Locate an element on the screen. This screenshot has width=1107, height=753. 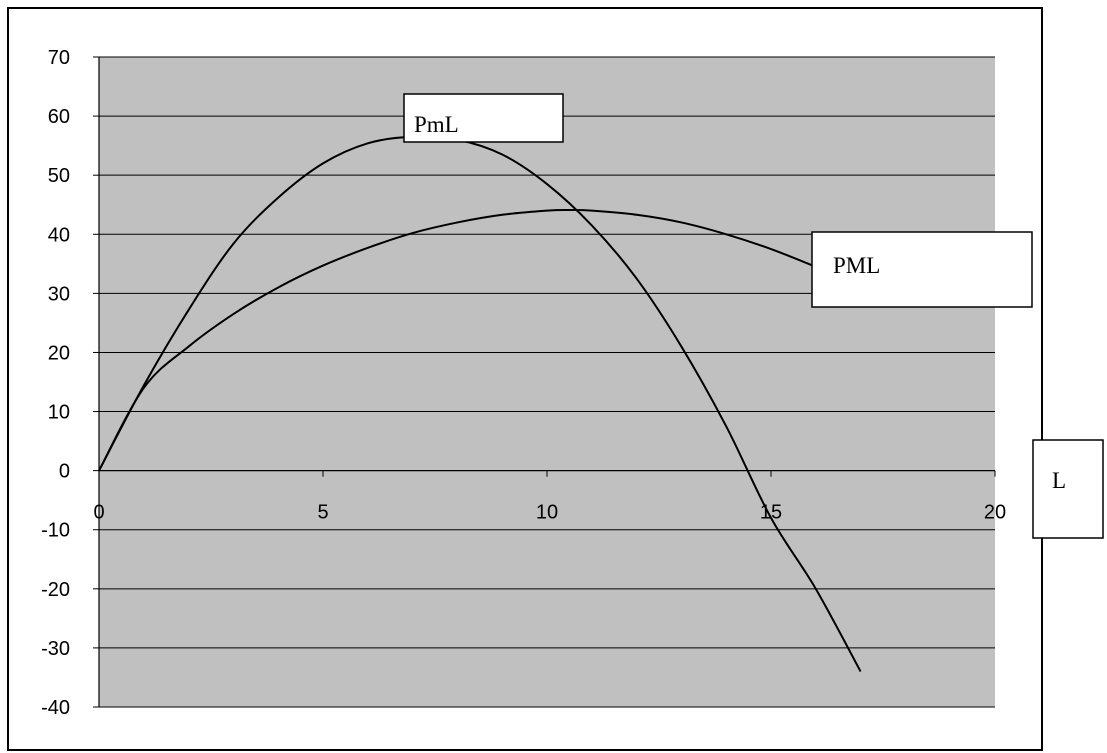
callout-box-x-axis-label is located at coordinates (1068, 489).